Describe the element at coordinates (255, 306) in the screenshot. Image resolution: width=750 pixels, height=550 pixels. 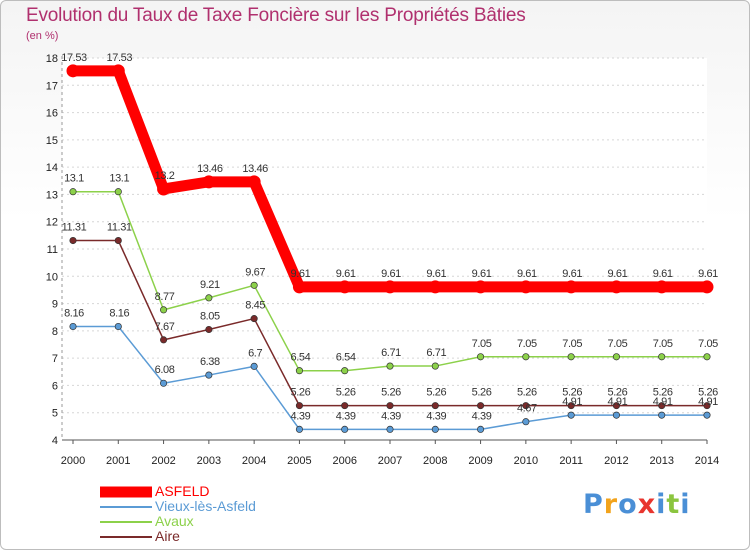
I see `data-label: 8.45` at that location.